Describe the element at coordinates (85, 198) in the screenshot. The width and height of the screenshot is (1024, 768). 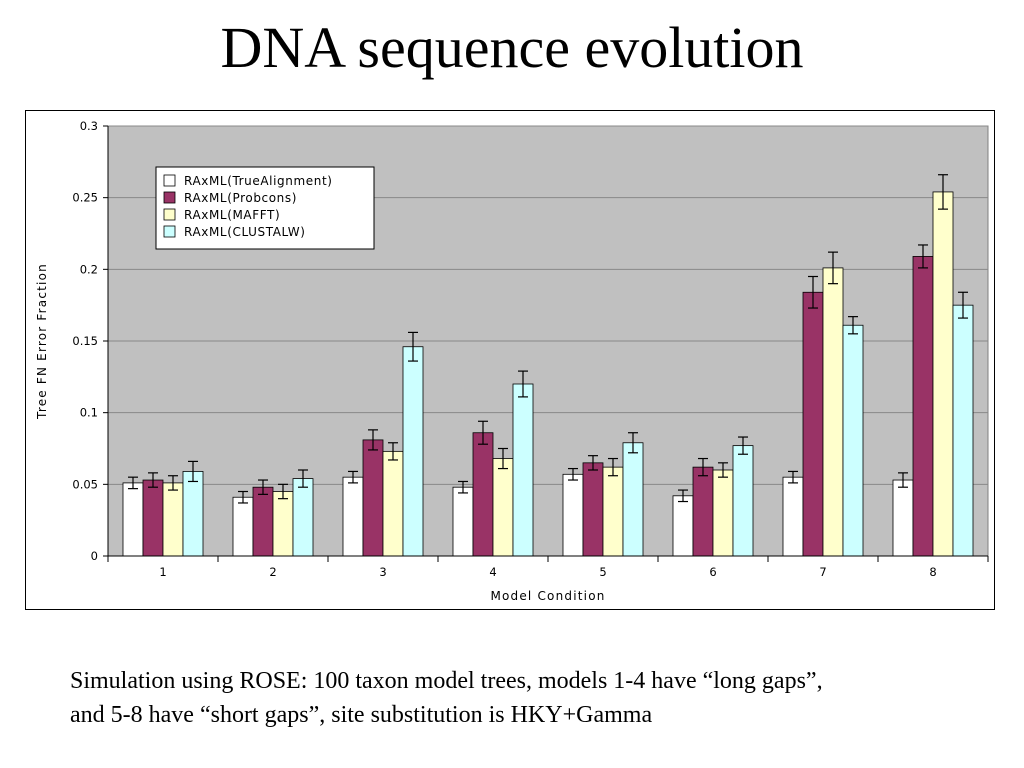
I see `y-tick-label: 0.25` at that location.